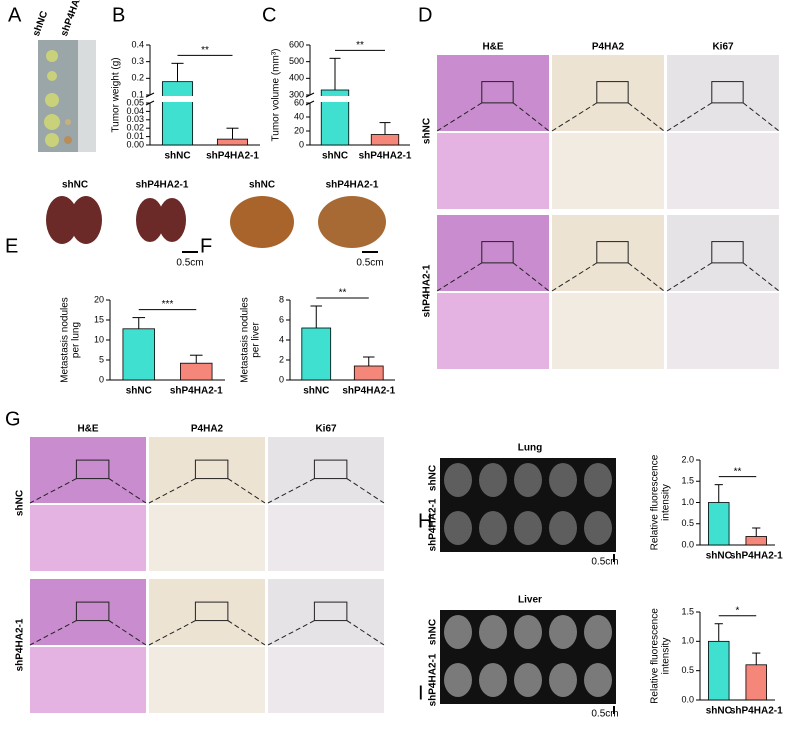 This screenshot has width=790, height=731. Describe the element at coordinates (296, 78) in the screenshot. I see `y-tick-label: 400` at that location.